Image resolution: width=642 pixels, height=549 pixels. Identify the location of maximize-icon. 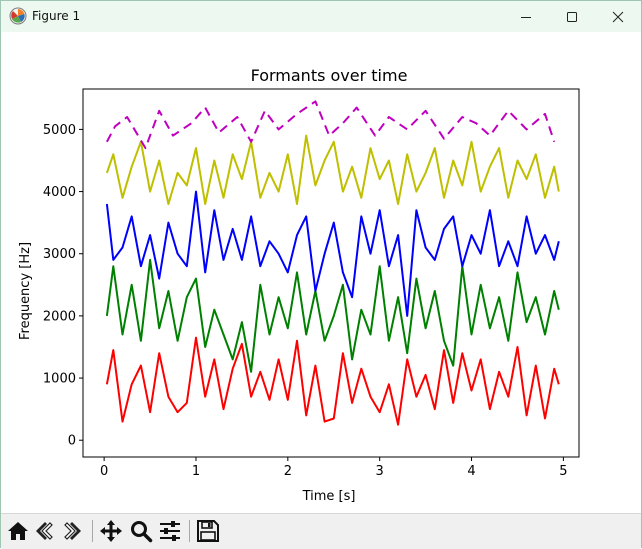
(572, 16).